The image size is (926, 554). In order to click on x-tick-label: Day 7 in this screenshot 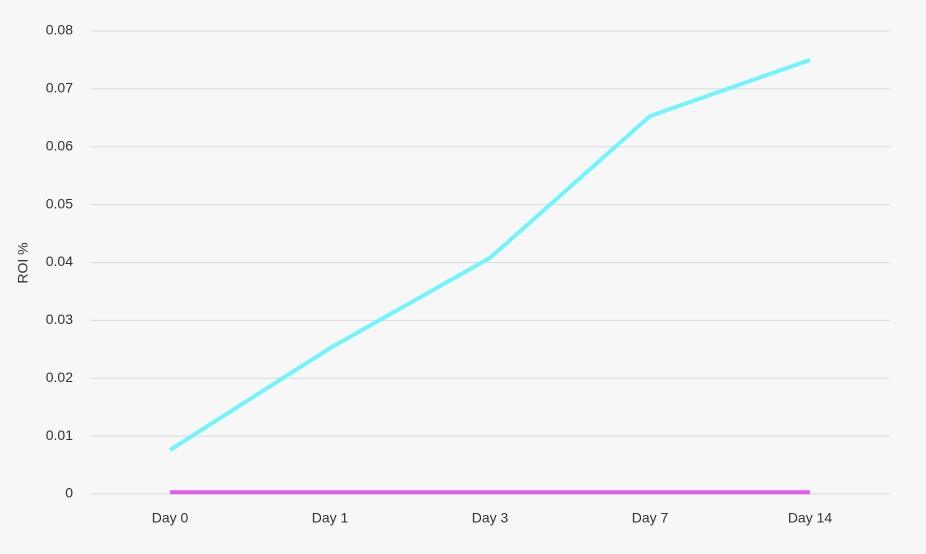, I will do `click(650, 518)`.